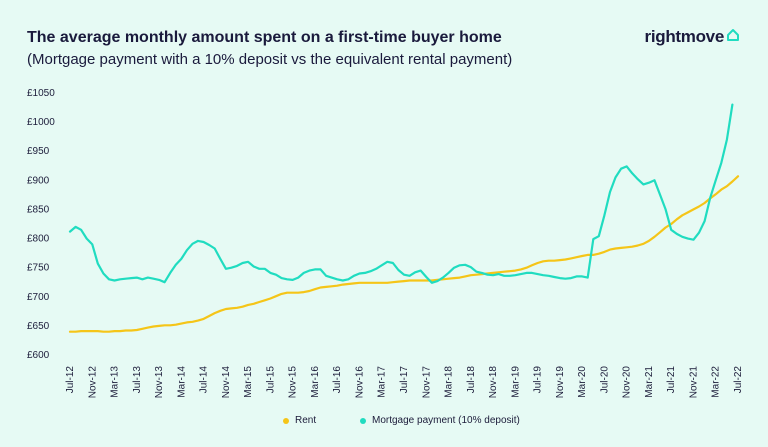  What do you see at coordinates (627, 382) in the screenshot?
I see `x-tick-label: Nov-20` at bounding box center [627, 382].